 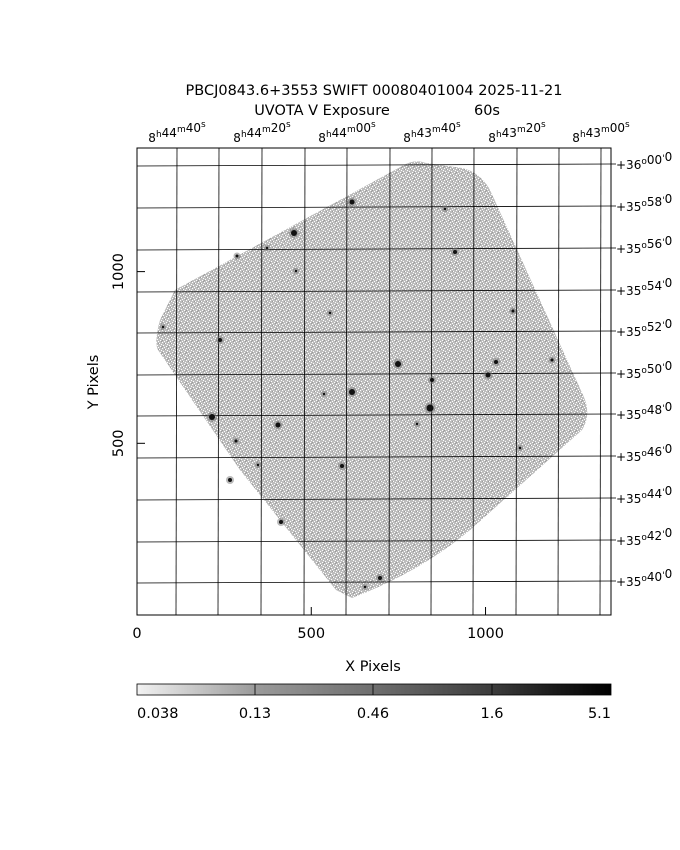 What do you see at coordinates (373, 667) in the screenshot?
I see `x-axis-label: X Pixels` at bounding box center [373, 667].